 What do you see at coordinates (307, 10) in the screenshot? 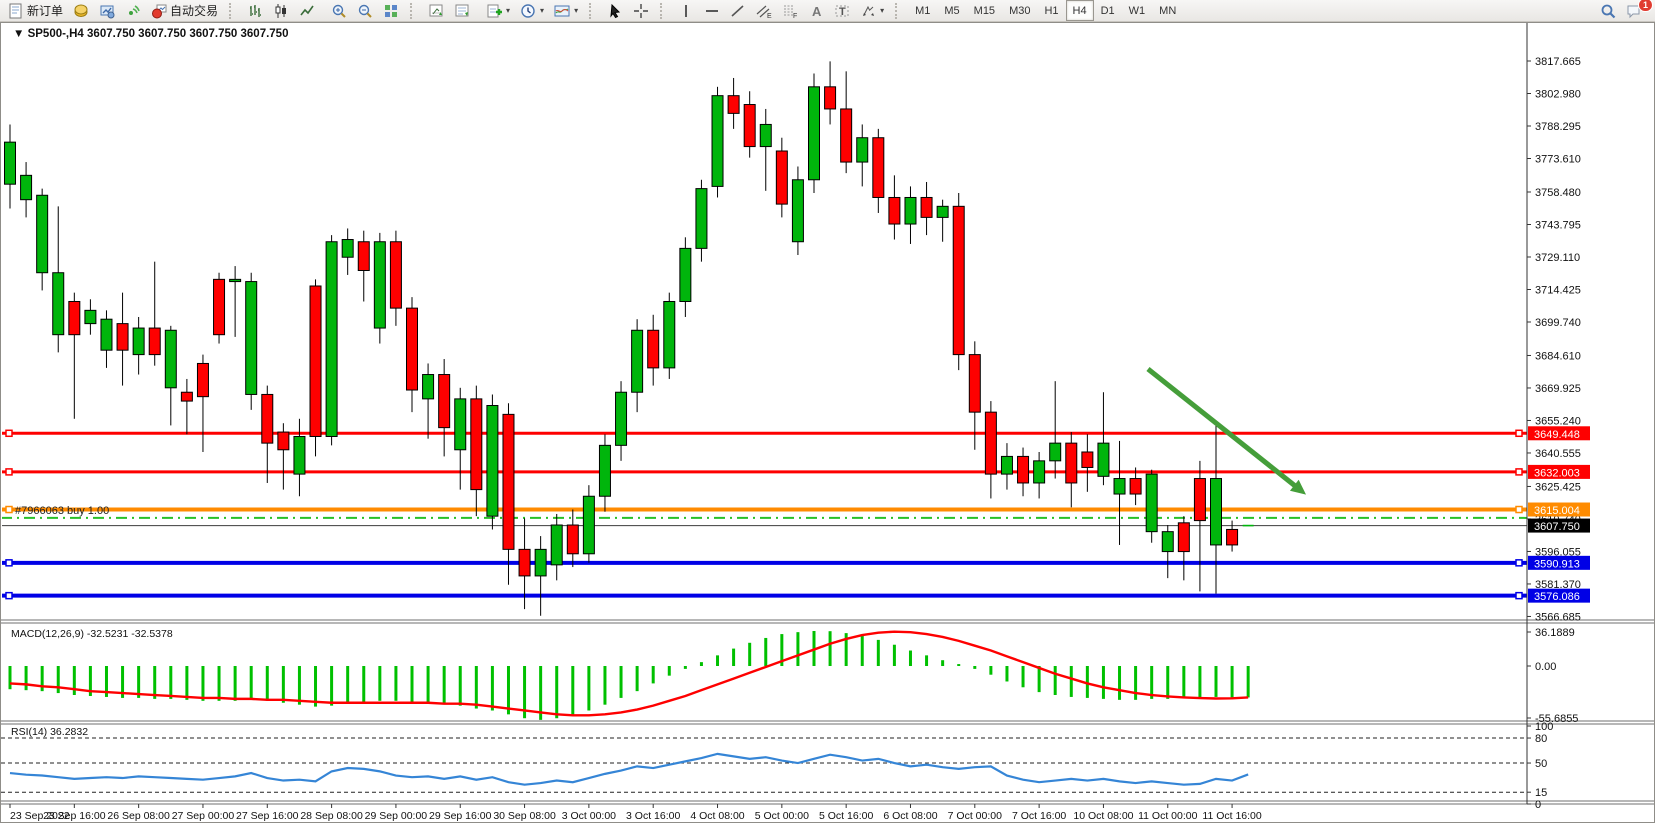
I see `line-chart-button` at bounding box center [307, 10].